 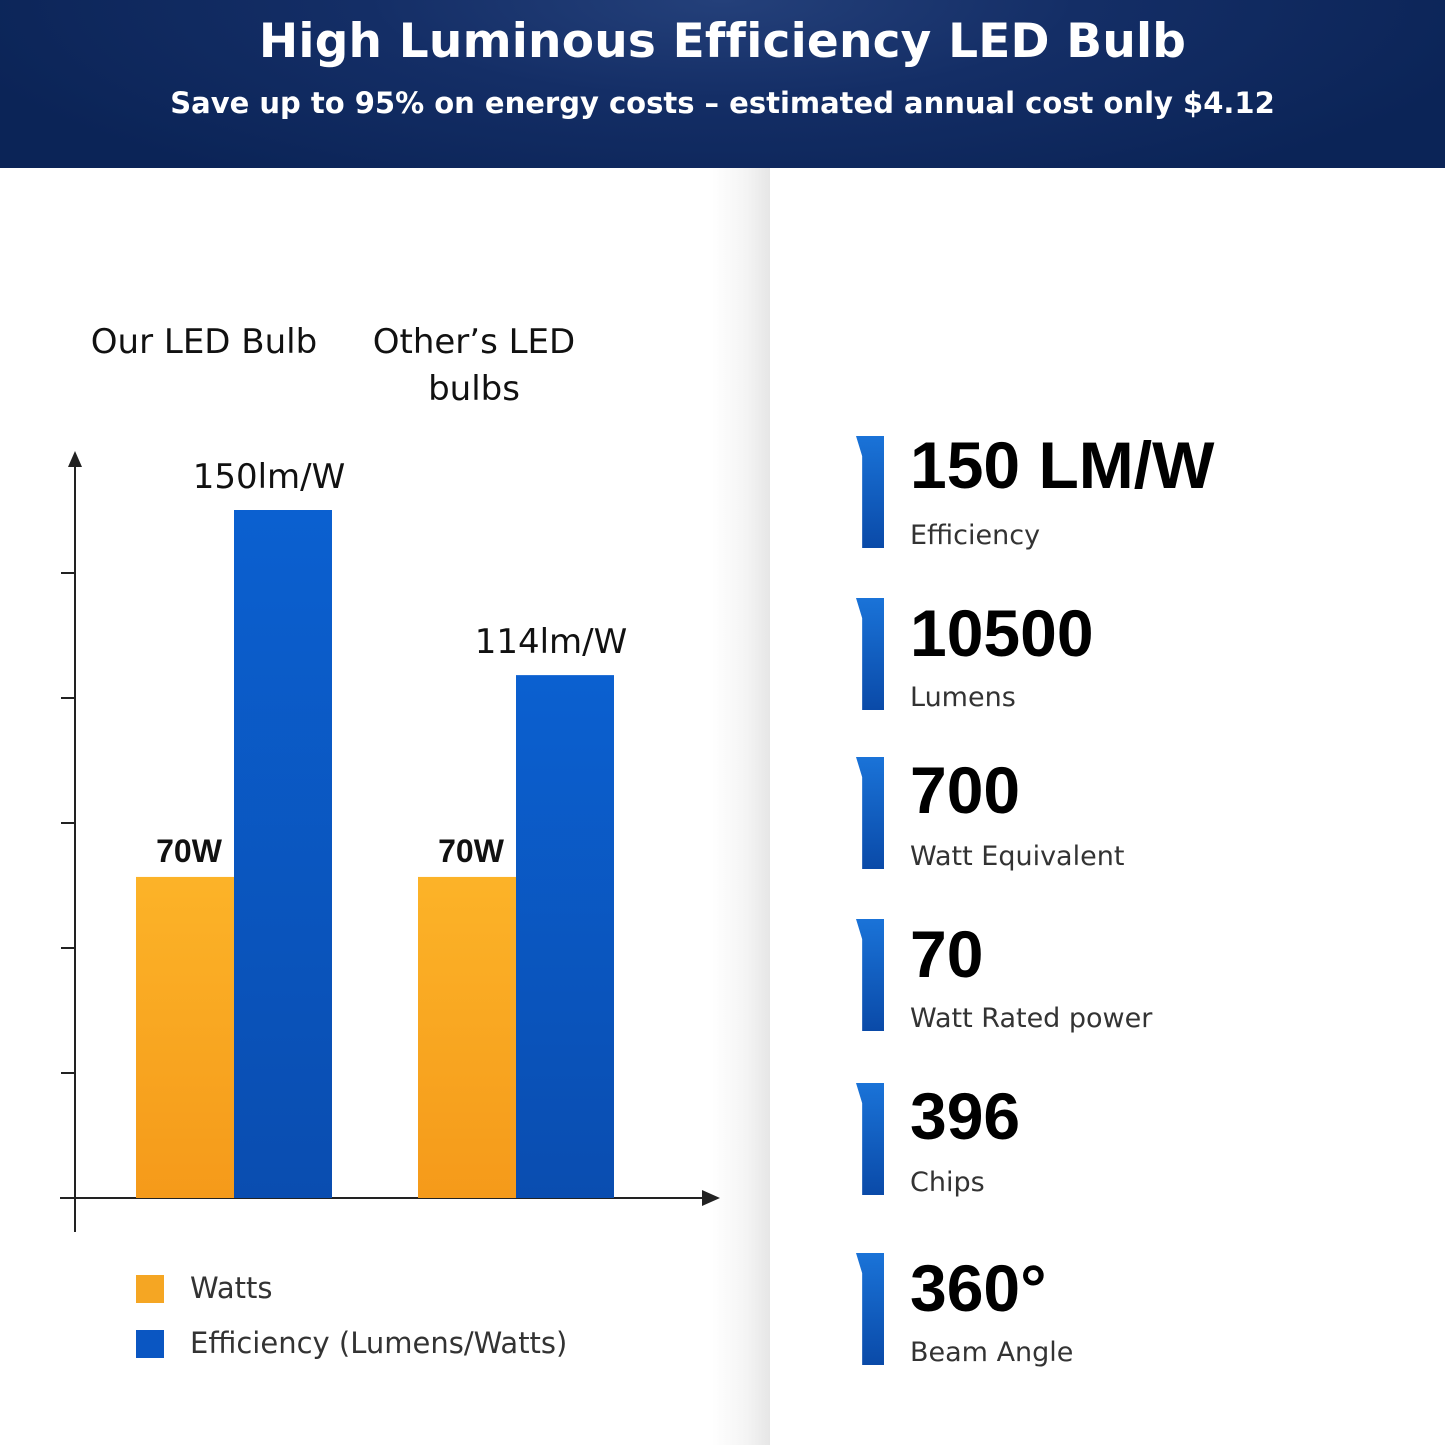 I want to click on legend-label: Watts, so click(x=231, y=1288).